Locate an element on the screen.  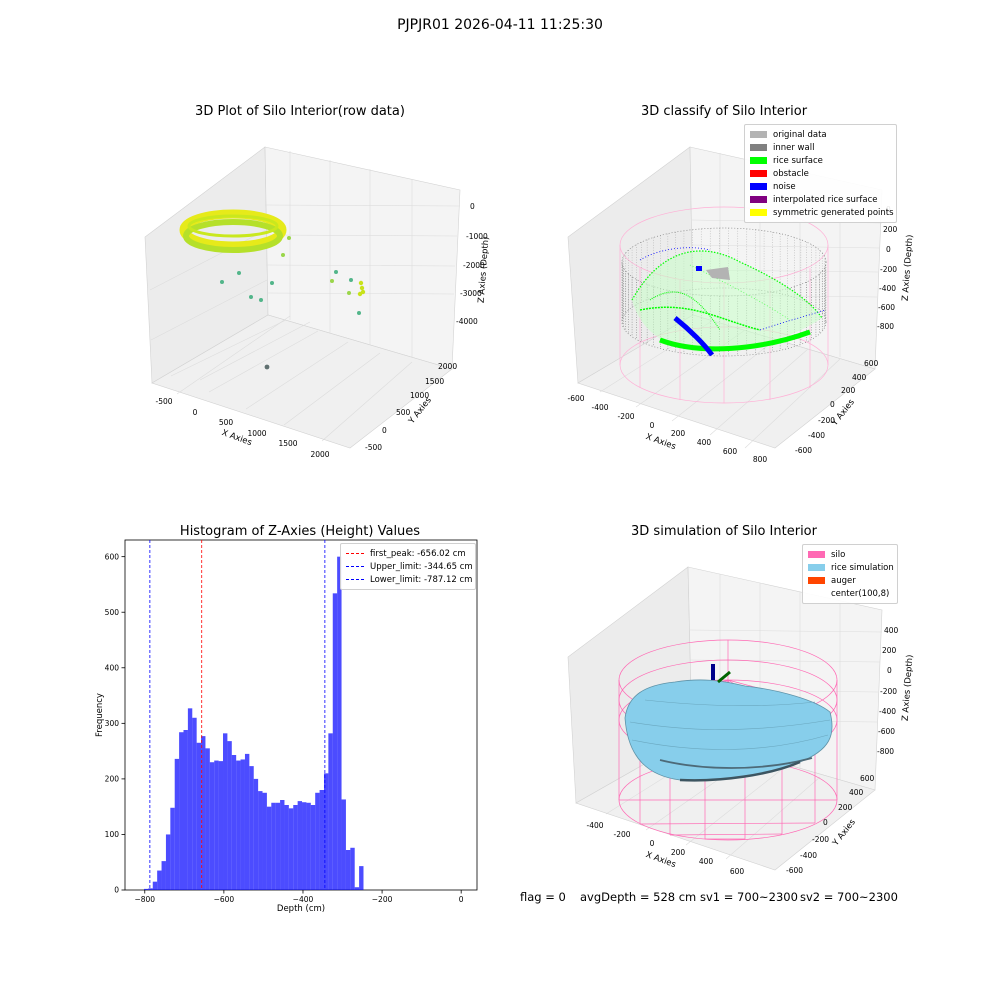
classify-z-tick: -200 is located at coordinates (888, 269).